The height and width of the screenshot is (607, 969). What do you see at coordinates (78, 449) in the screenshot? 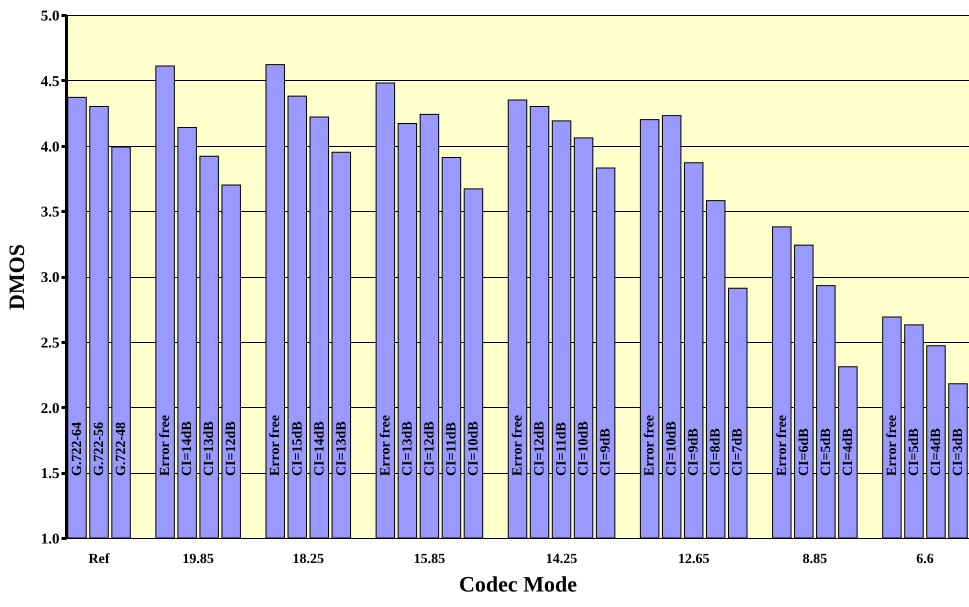
I see `x-tick-label: G.722-64` at bounding box center [78, 449].